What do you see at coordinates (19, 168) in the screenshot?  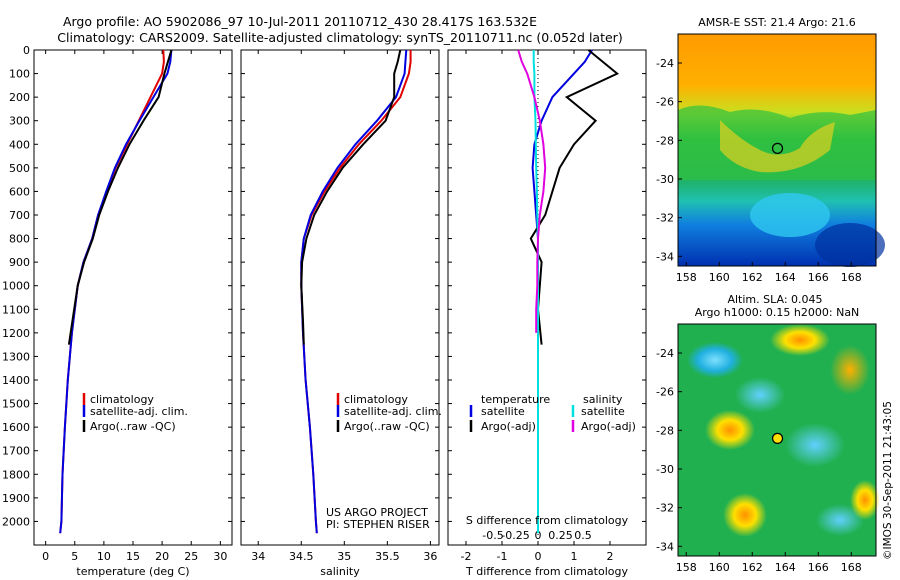 I see `depth-tick-label: 500` at bounding box center [19, 168].